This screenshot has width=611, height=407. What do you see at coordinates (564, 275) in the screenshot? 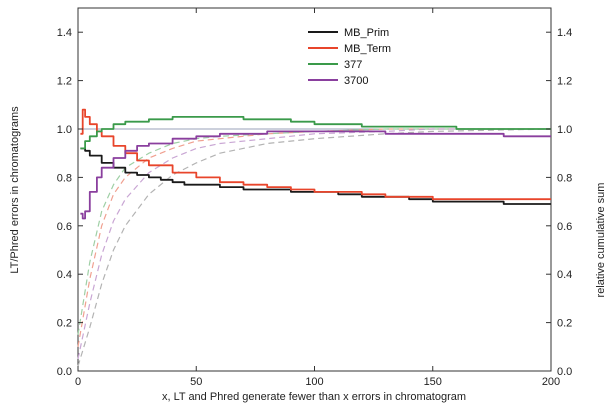
I see `y2-tick-label: 0.4` at bounding box center [564, 275].